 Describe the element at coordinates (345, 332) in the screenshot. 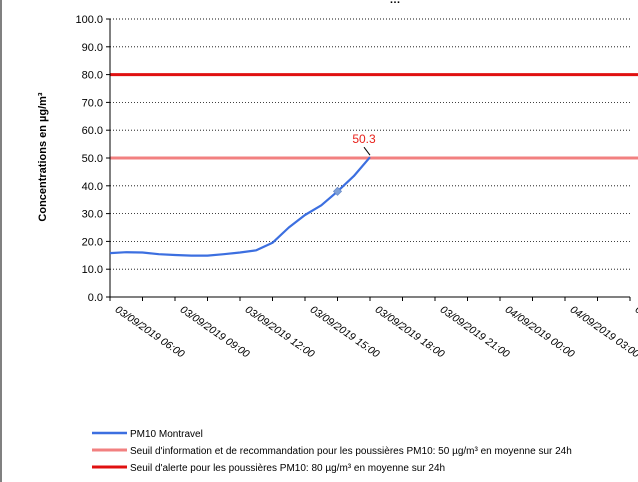

I see `x-tick-label: 03/09/2019 15:00` at that location.